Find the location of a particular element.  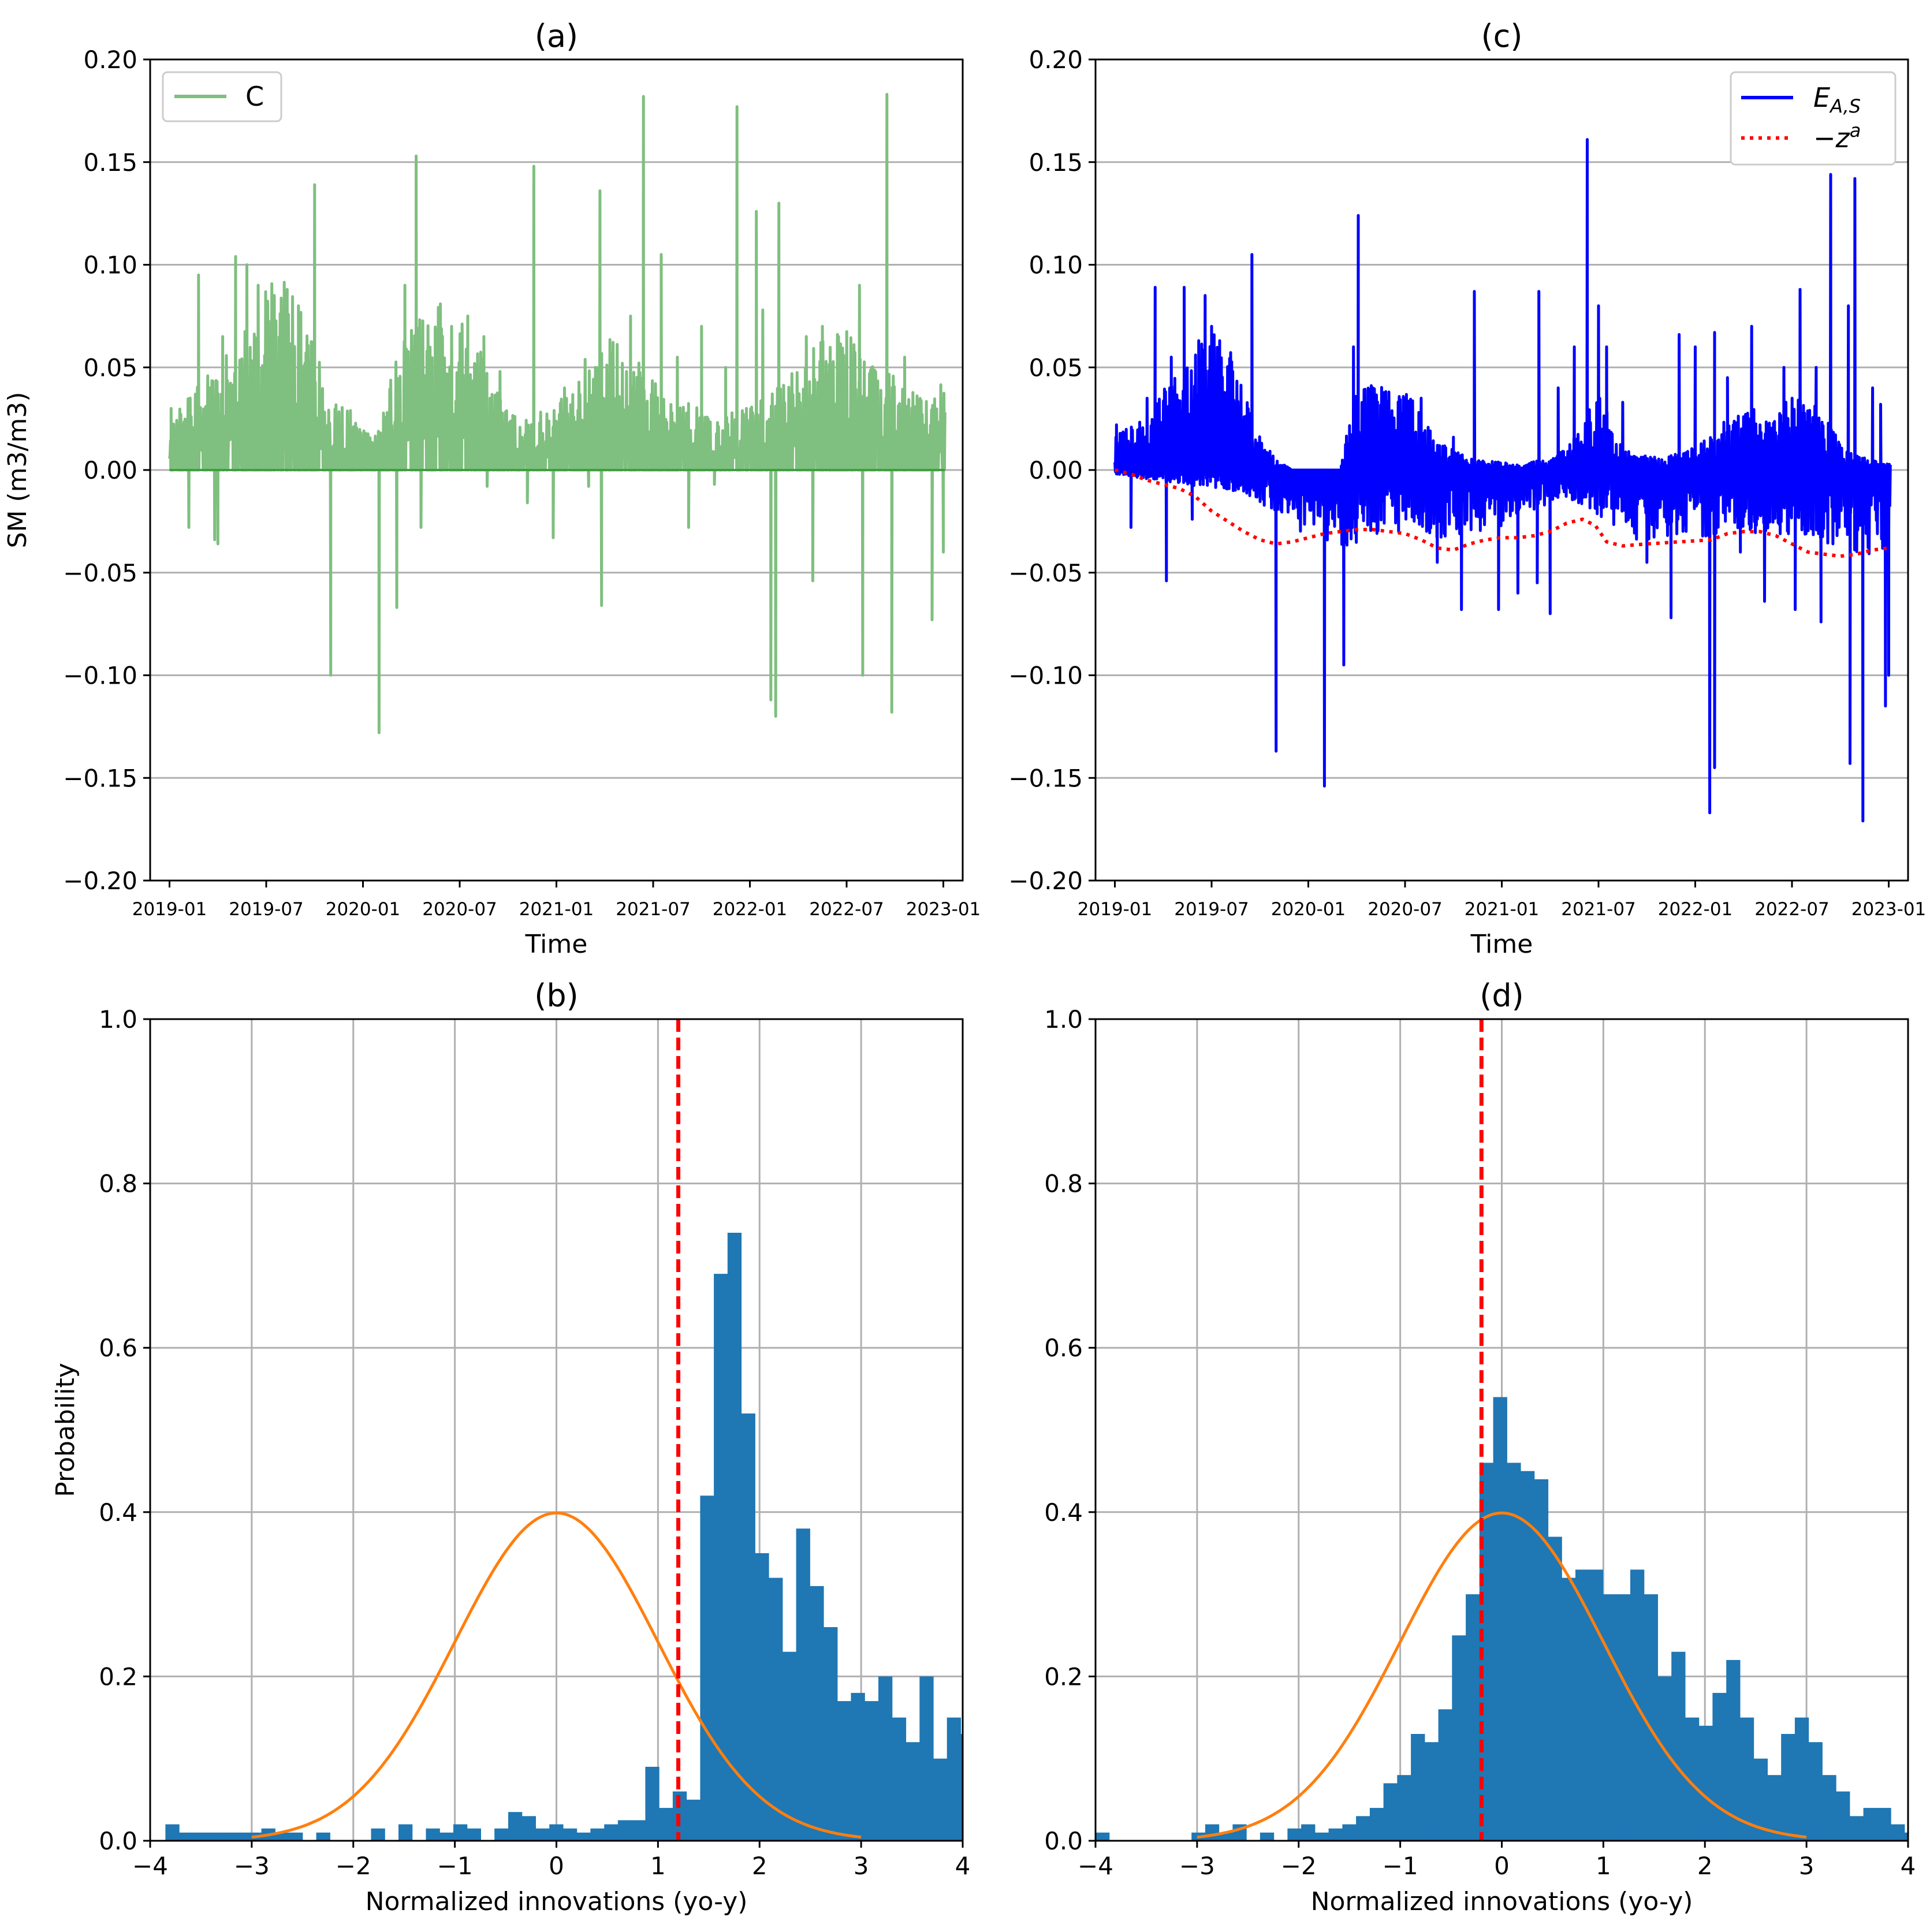

y-tick-label: 1.0 is located at coordinates (118, 1019).